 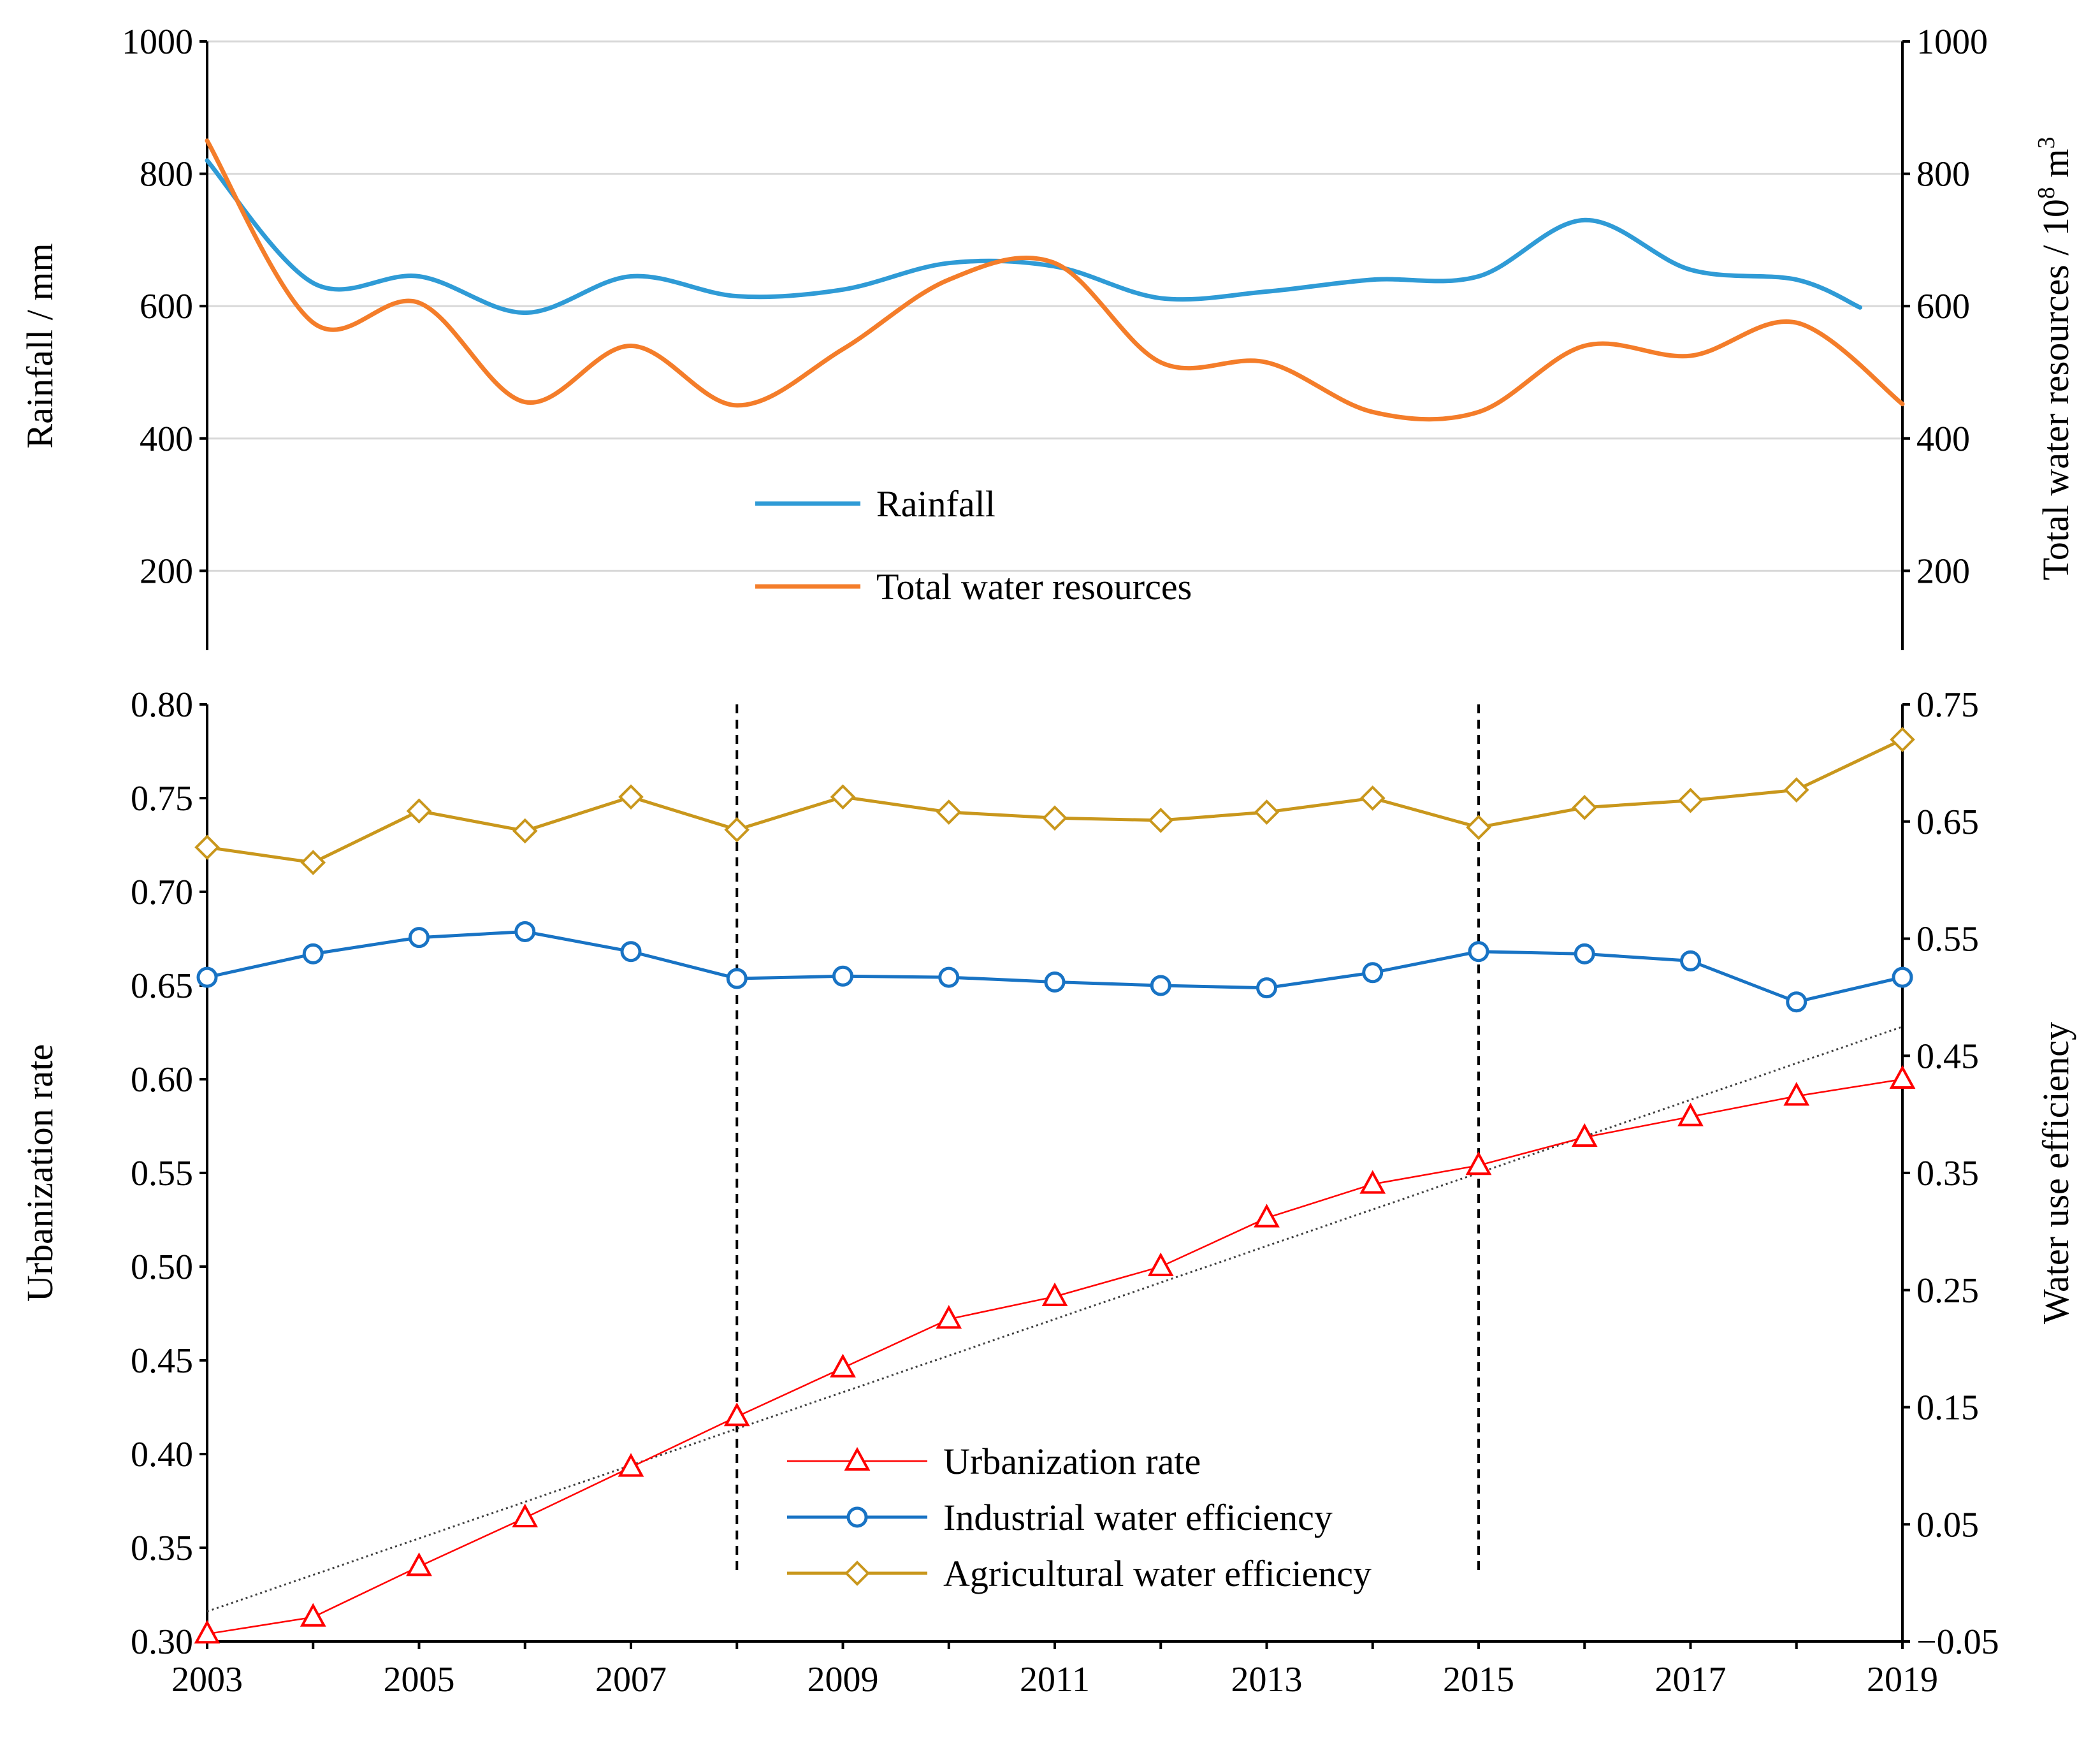 I want to click on left-tick-label: 0.50, so click(x=162, y=1267).